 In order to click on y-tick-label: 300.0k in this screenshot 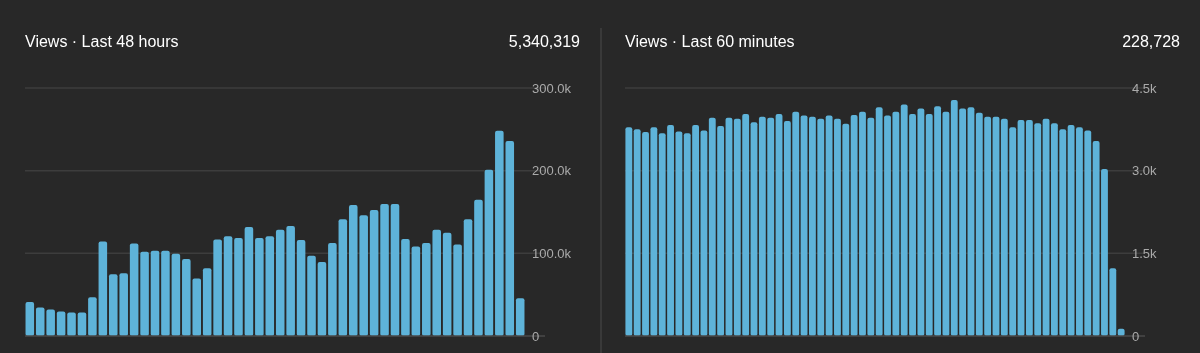, I will do `click(552, 88)`.